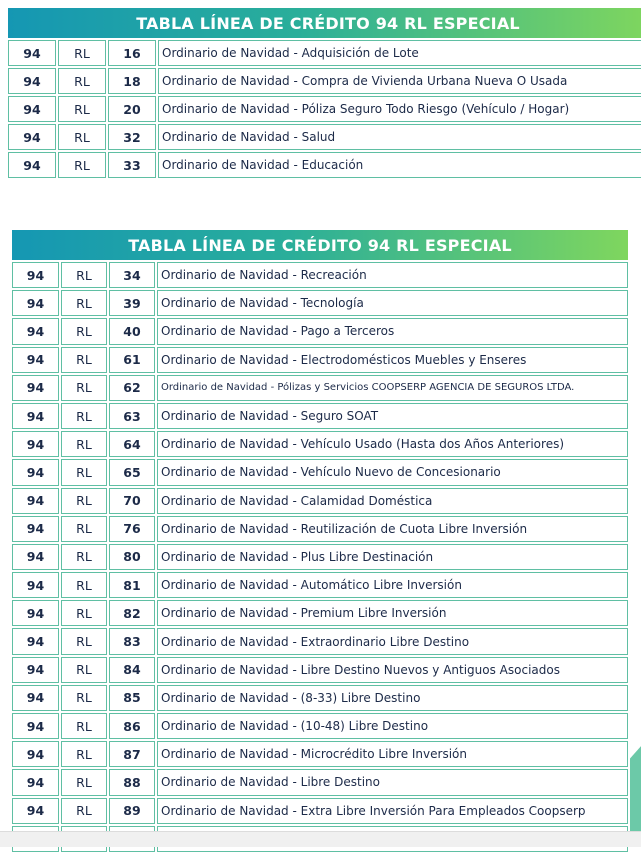  What do you see at coordinates (132, 557) in the screenshot?
I see `subline-code-cell: 80` at bounding box center [132, 557].